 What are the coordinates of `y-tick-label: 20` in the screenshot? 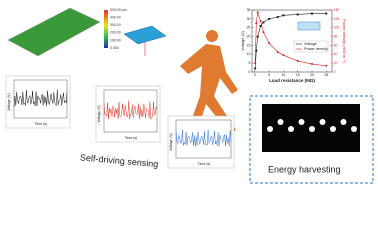 It's located at (249, 36).